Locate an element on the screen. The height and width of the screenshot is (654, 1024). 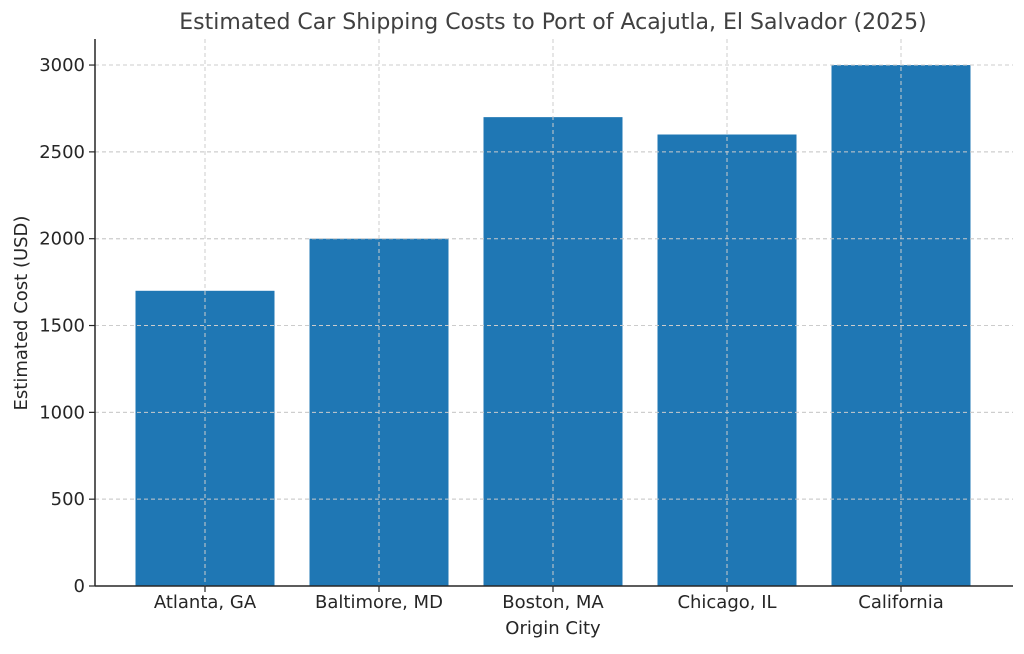
y-tick-label: 2000 is located at coordinates (62, 239).